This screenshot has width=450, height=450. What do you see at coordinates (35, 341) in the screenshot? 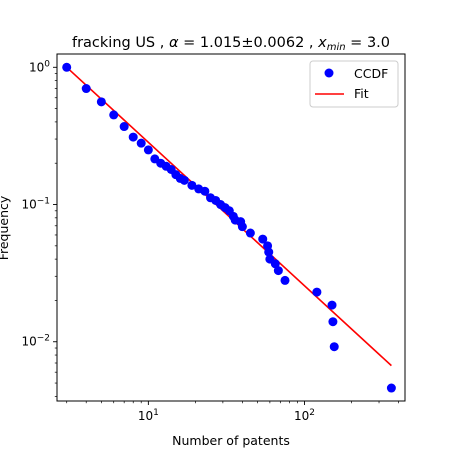
I see `y-tick-label: 10⁻²` at bounding box center [35, 341].